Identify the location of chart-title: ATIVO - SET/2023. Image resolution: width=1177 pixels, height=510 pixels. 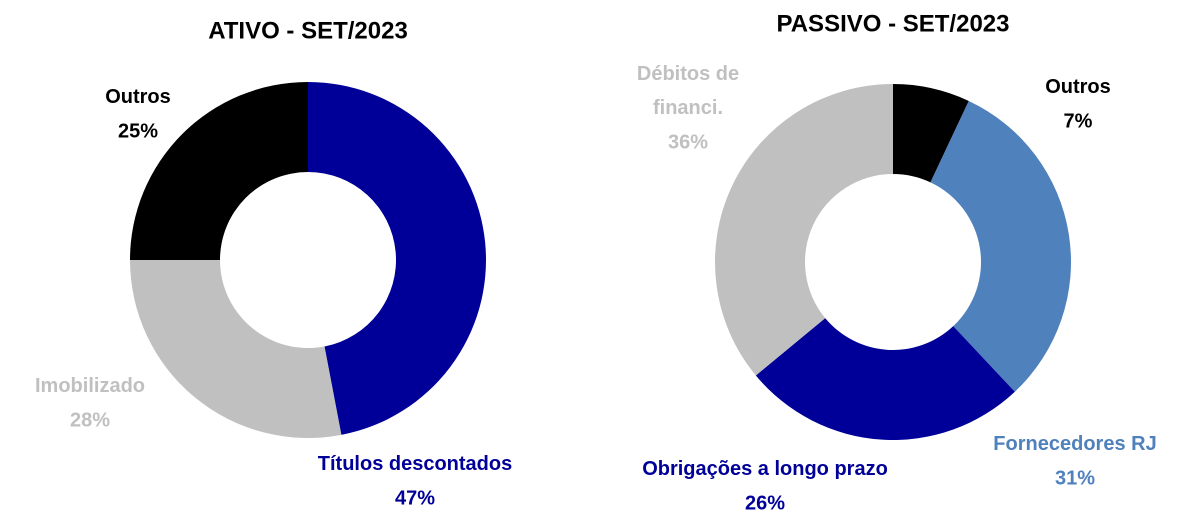
(308, 30).